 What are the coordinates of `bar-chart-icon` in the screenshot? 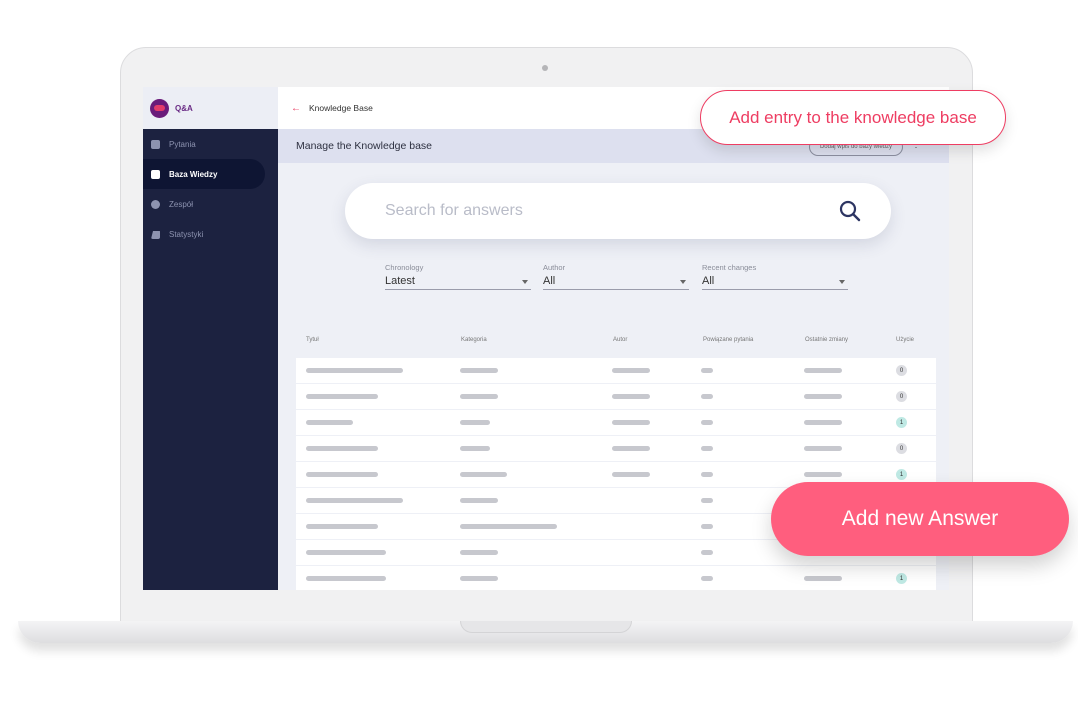 It's located at (155, 234).